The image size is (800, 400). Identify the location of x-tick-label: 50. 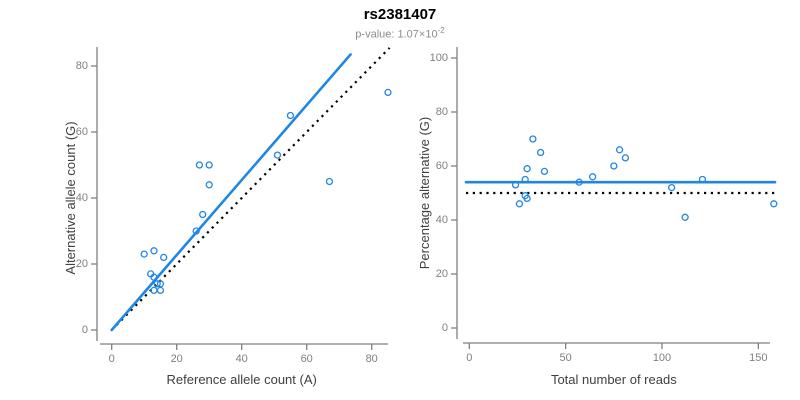
(566, 358).